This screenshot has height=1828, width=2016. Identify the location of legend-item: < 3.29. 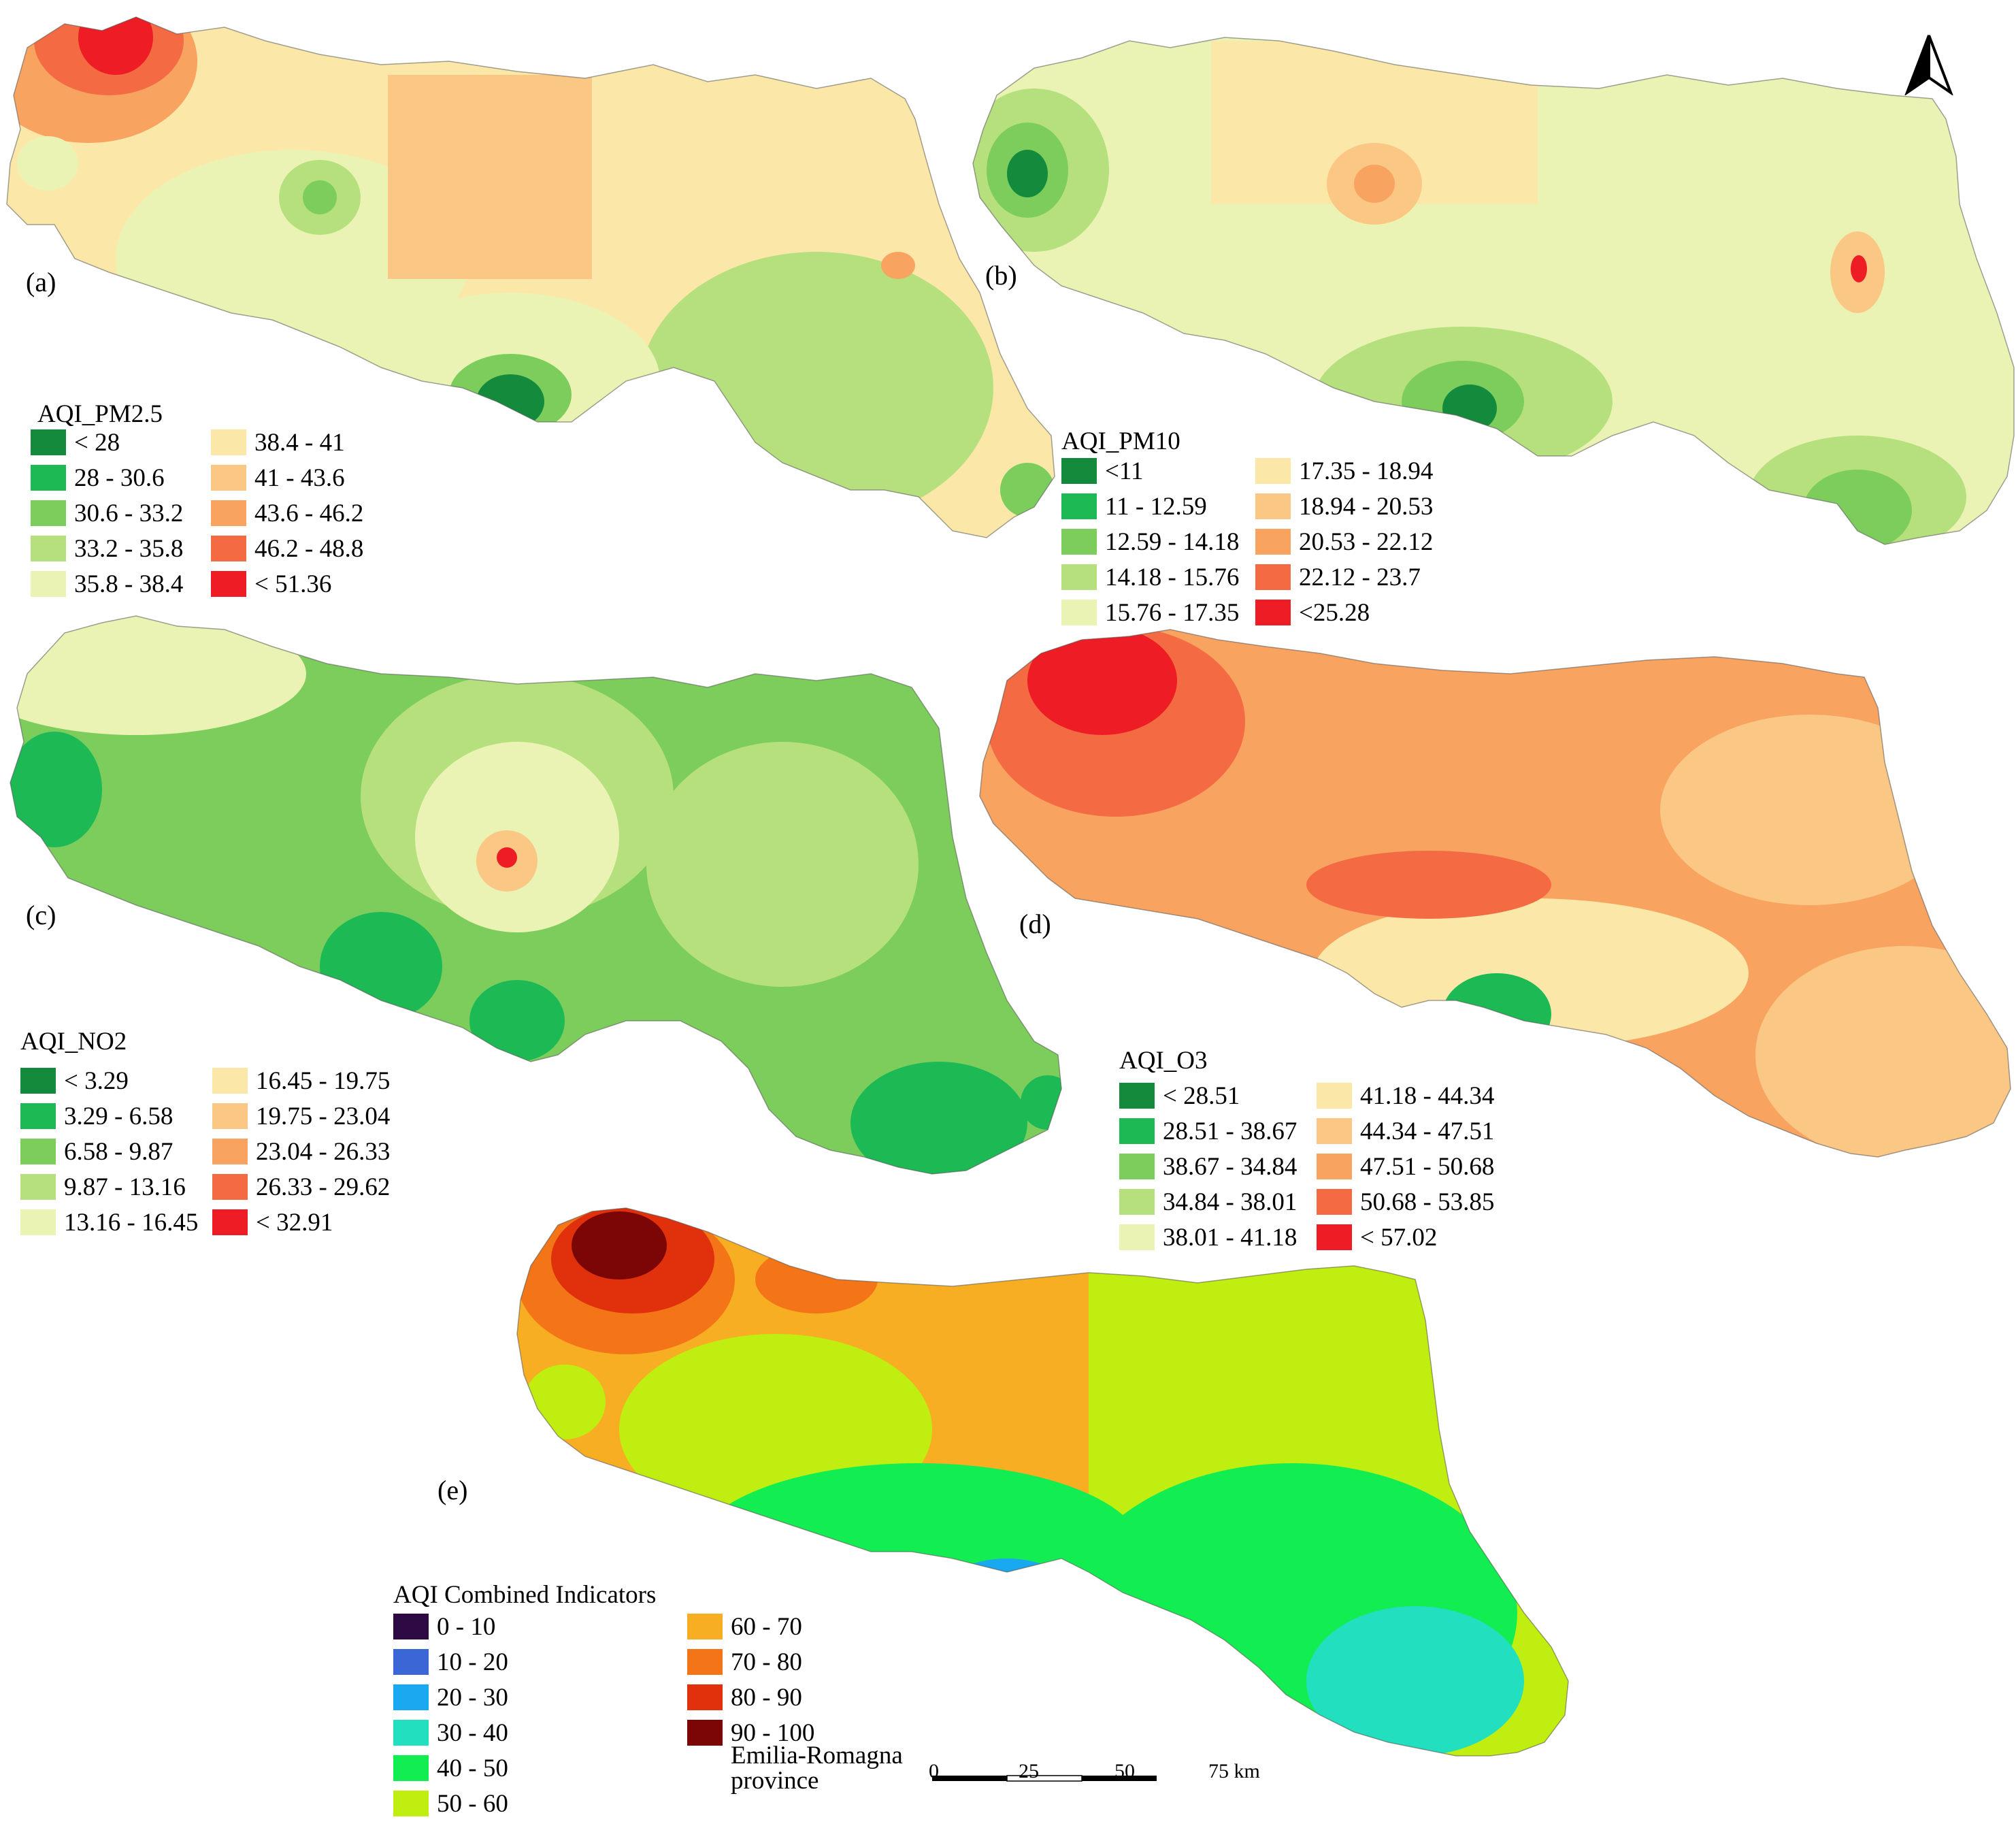
(74, 1080).